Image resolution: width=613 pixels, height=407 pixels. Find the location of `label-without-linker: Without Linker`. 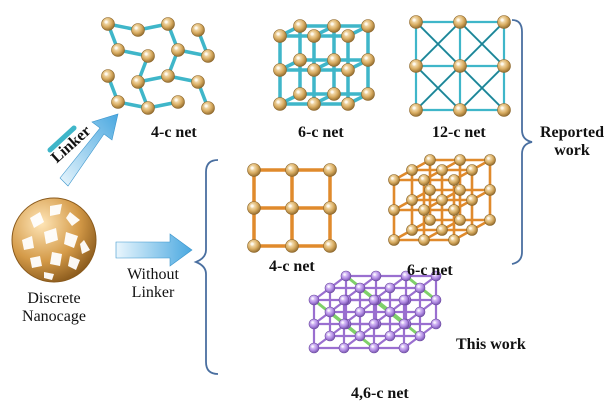

label-without-linker: Without Linker is located at coordinates (153, 284).